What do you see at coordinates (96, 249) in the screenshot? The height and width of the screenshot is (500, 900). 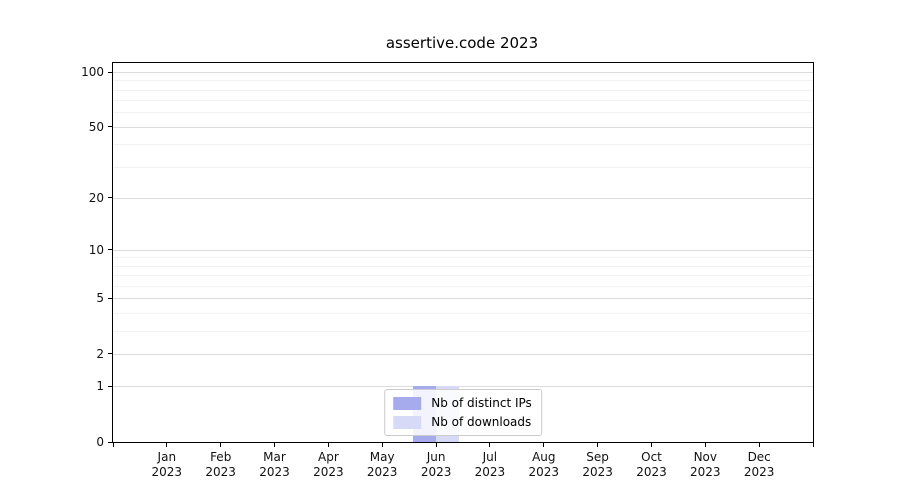 I see `y-tick-label: 10` at bounding box center [96, 249].